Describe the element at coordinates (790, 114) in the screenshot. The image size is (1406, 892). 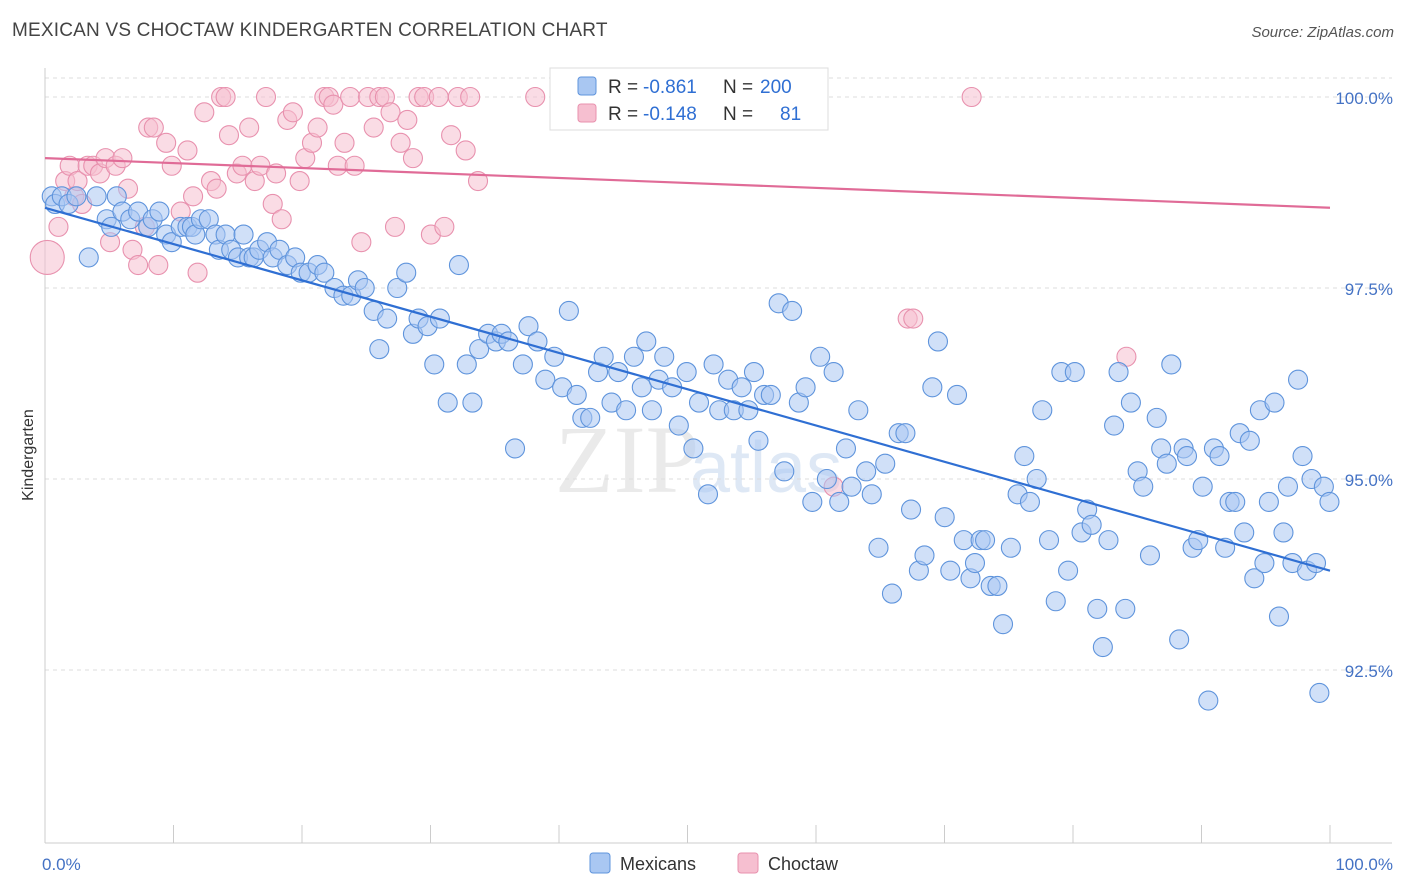
I see `stats-n-choctaw: 81` at that location.